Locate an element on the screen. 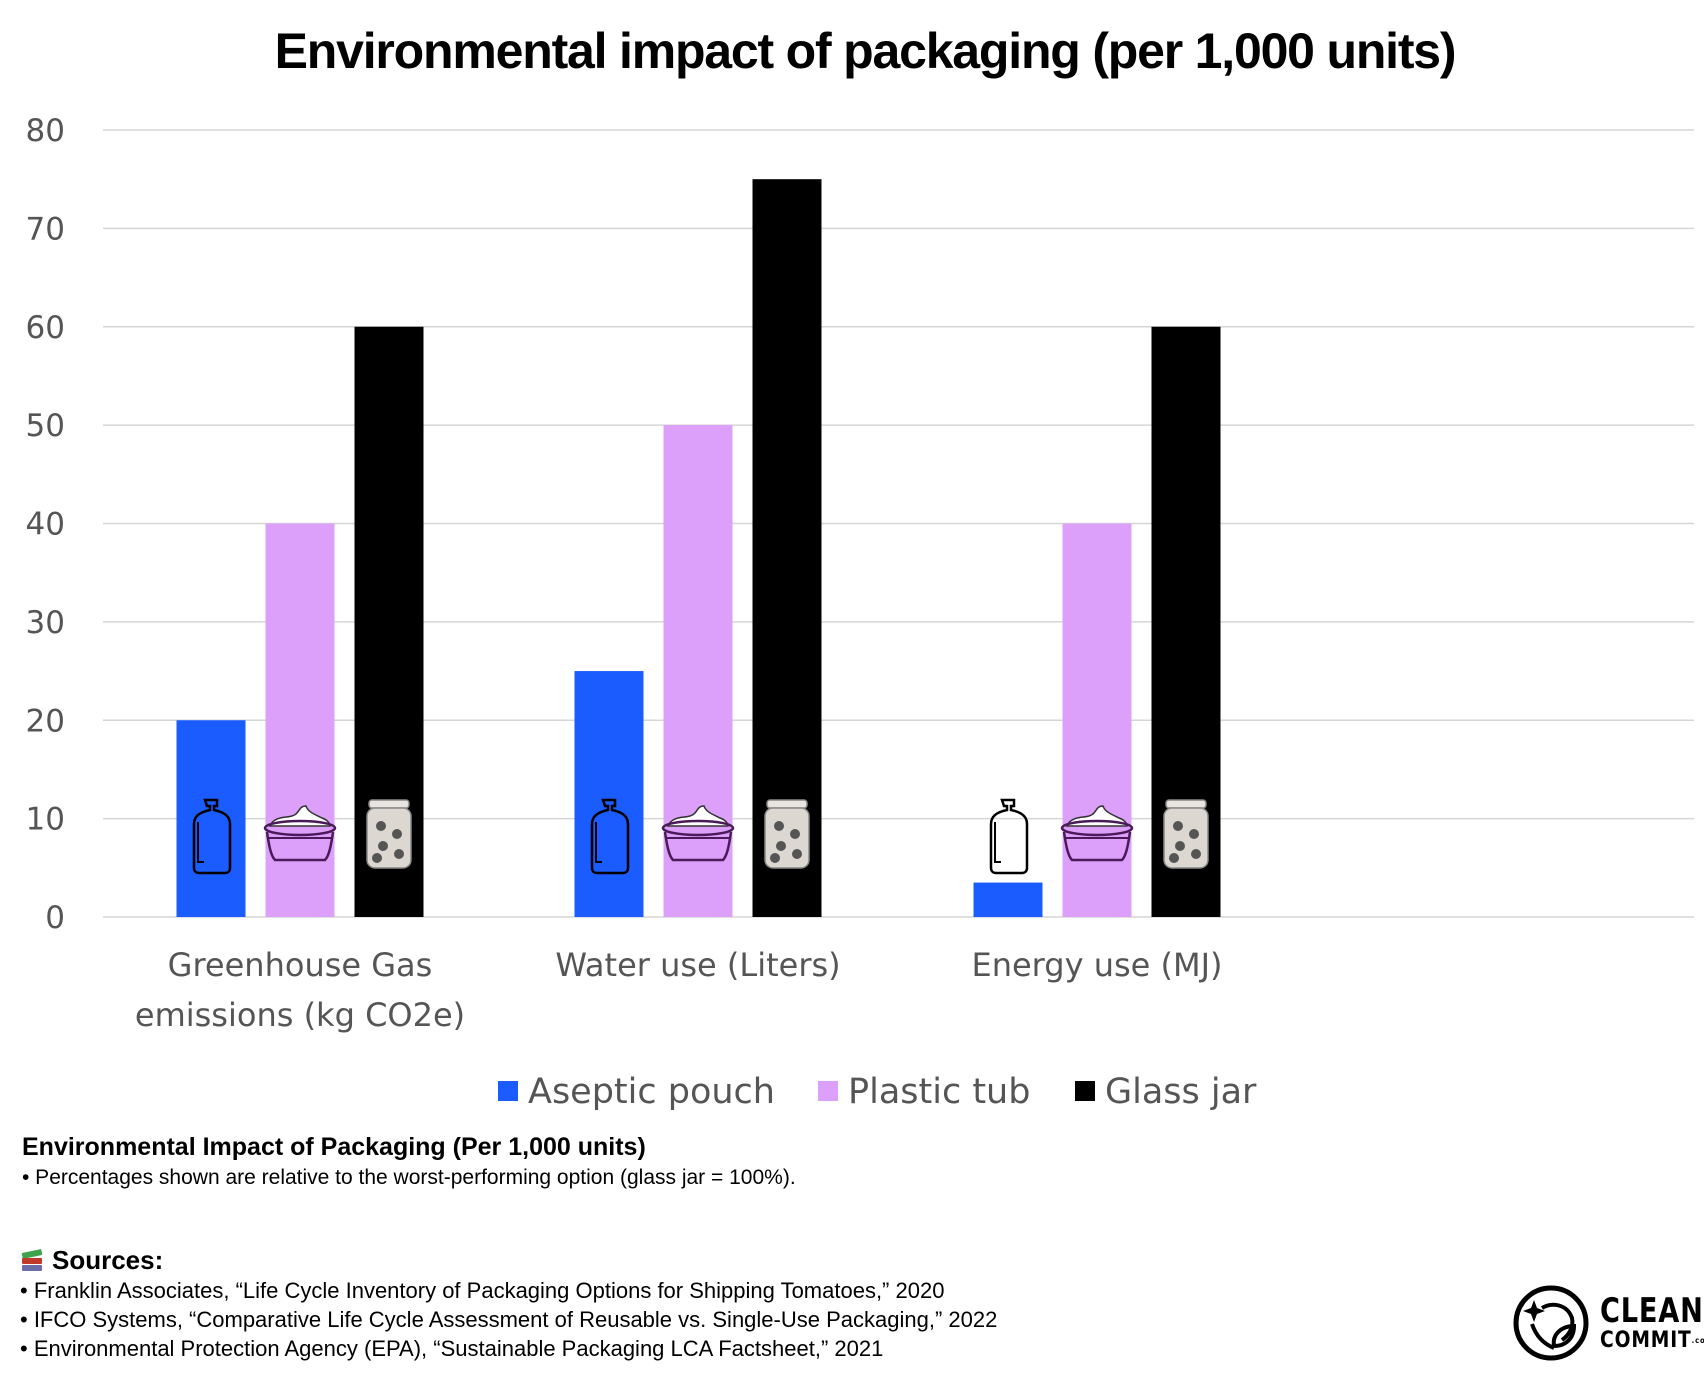 The height and width of the screenshot is (1380, 1704). logo-suffix: .com is located at coordinates (1697, 1340).